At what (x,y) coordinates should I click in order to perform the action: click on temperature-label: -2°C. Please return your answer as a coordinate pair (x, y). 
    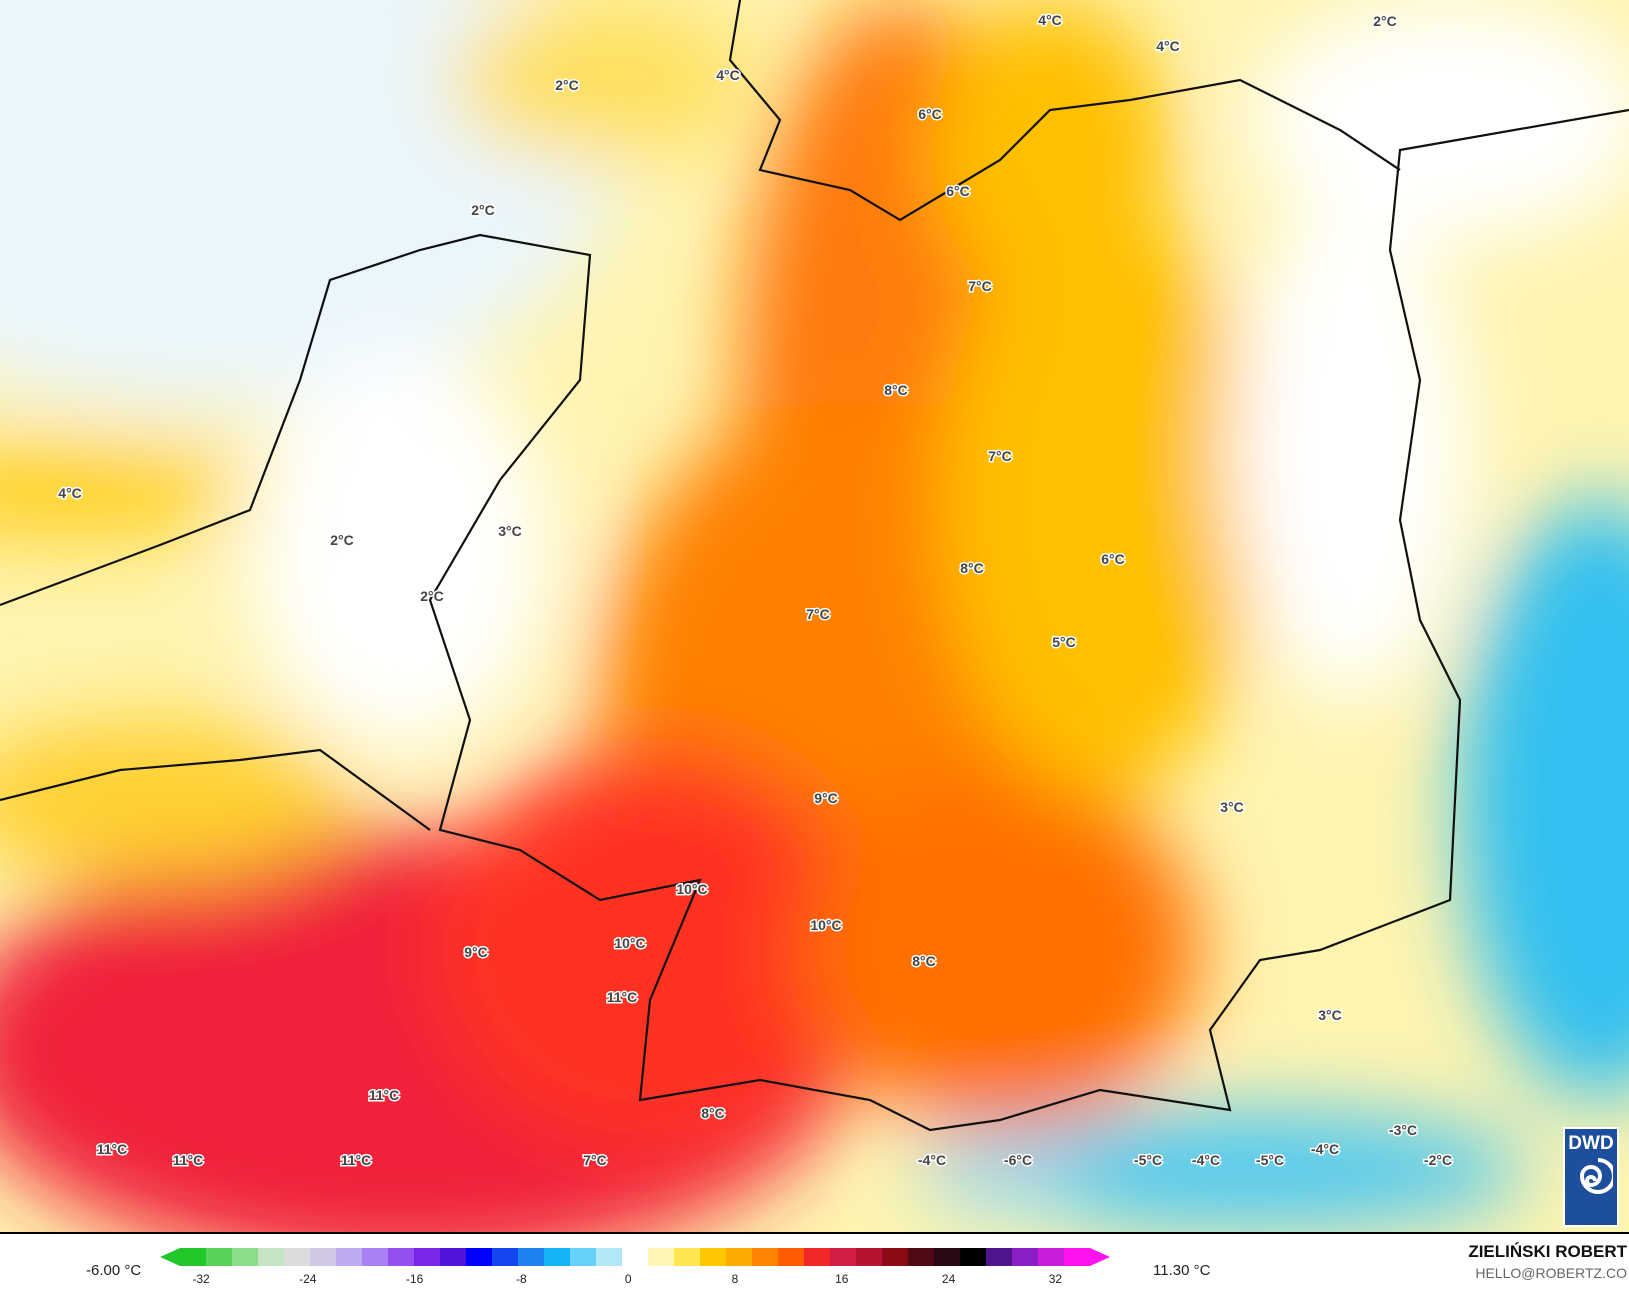
    Looking at the image, I should click on (1438, 1160).